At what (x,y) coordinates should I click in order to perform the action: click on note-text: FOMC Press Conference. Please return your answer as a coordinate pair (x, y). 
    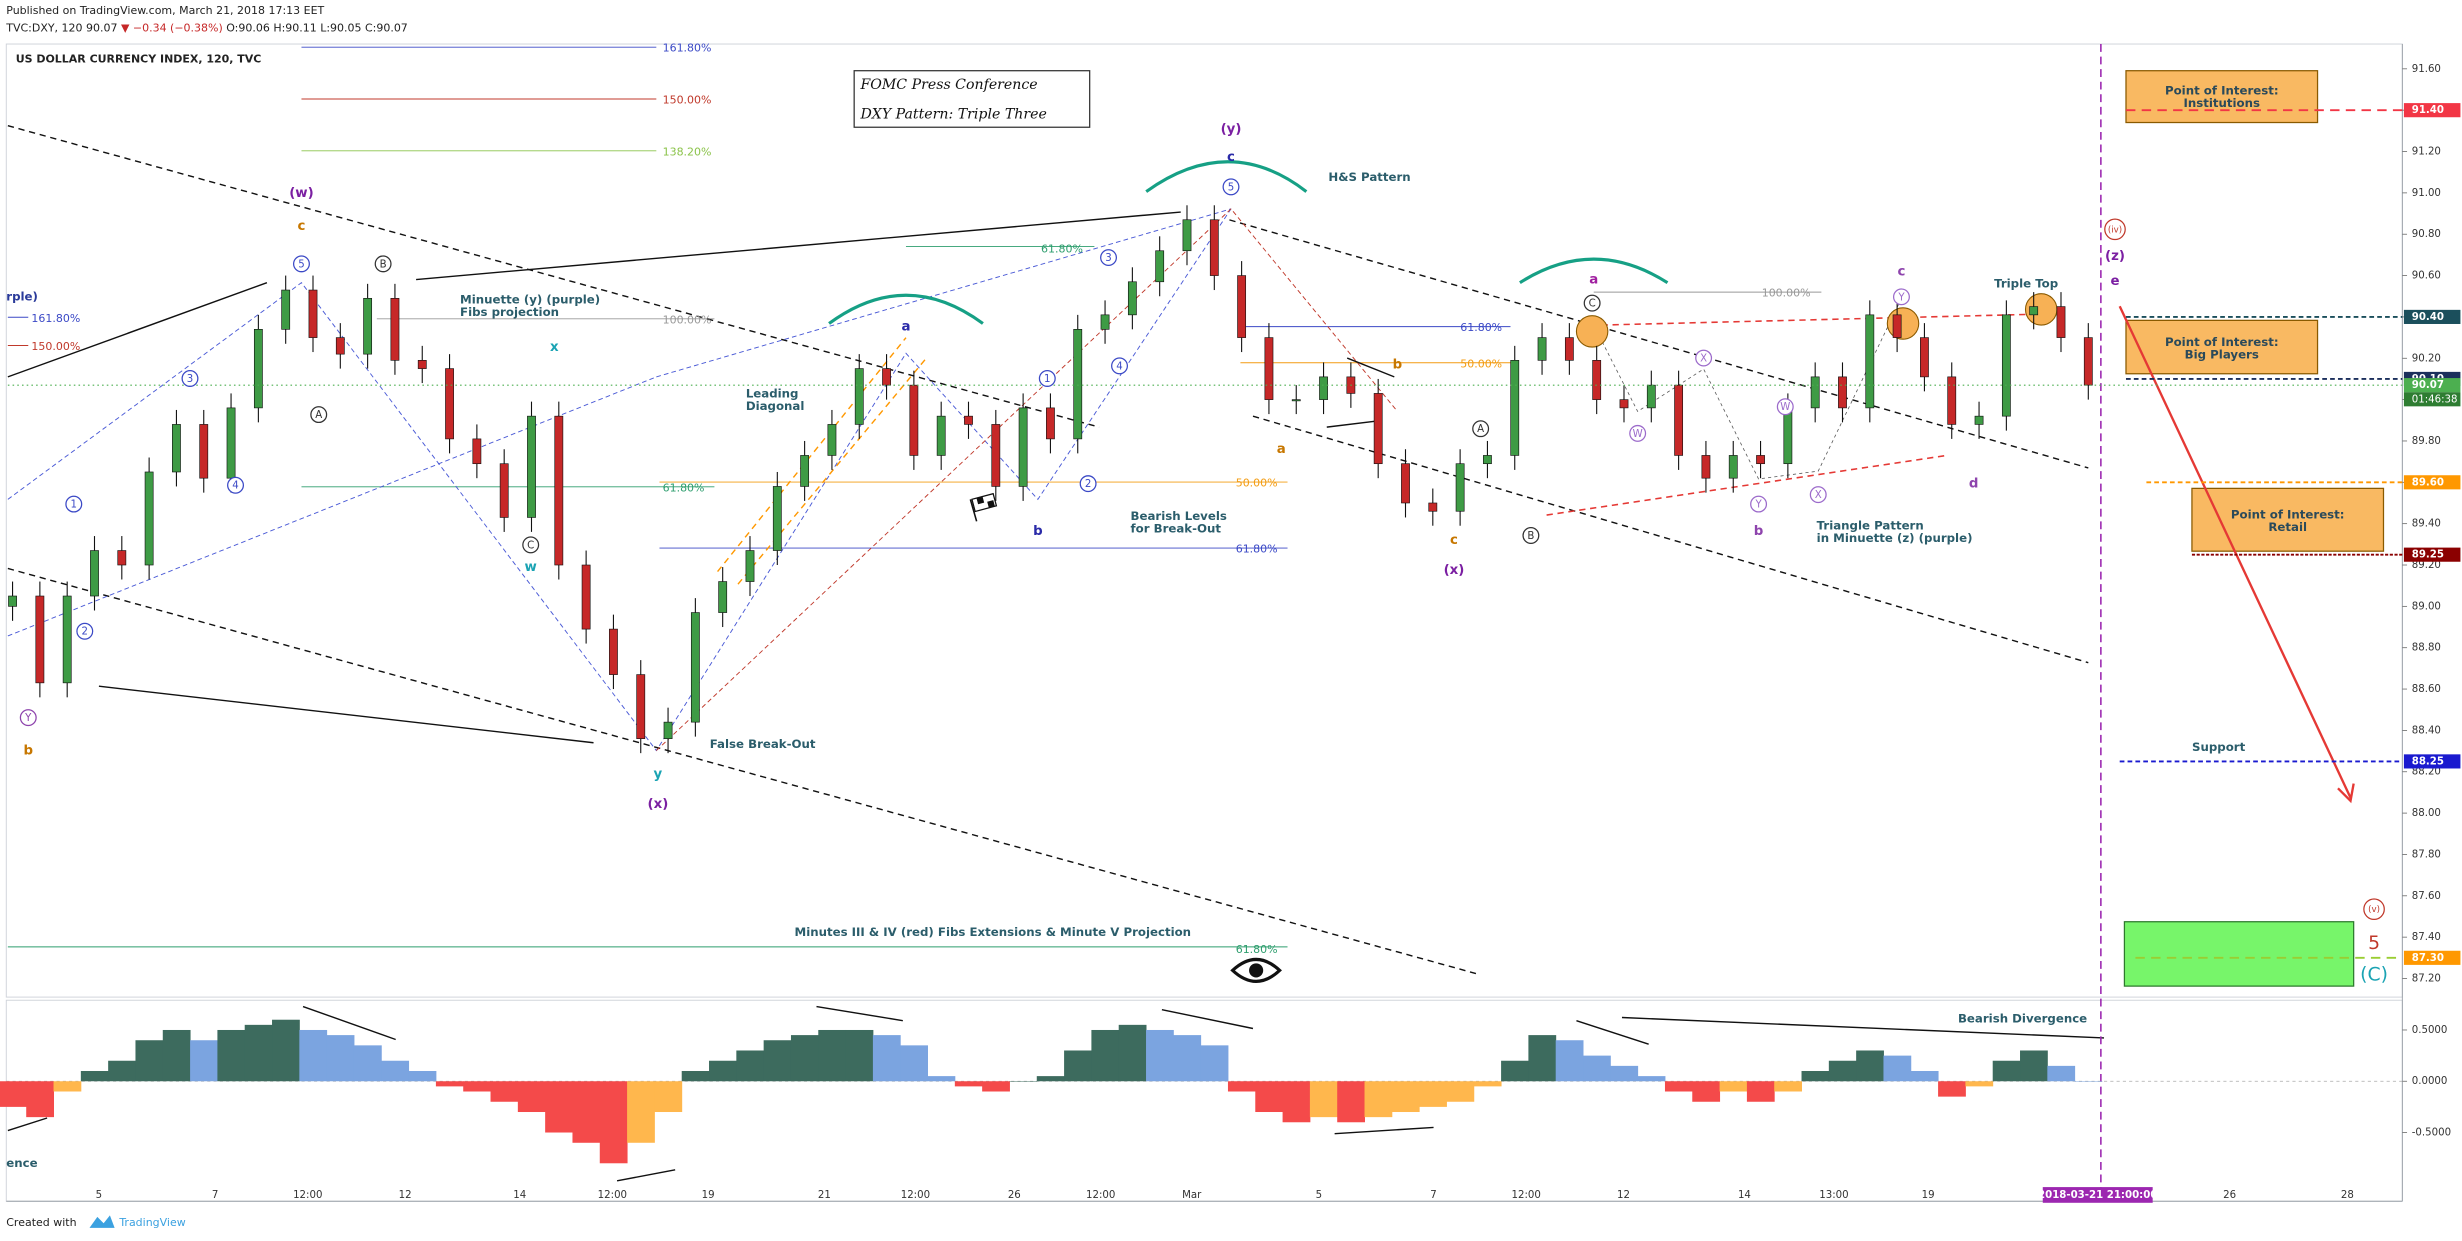
    Looking at the image, I should click on (948, 85).